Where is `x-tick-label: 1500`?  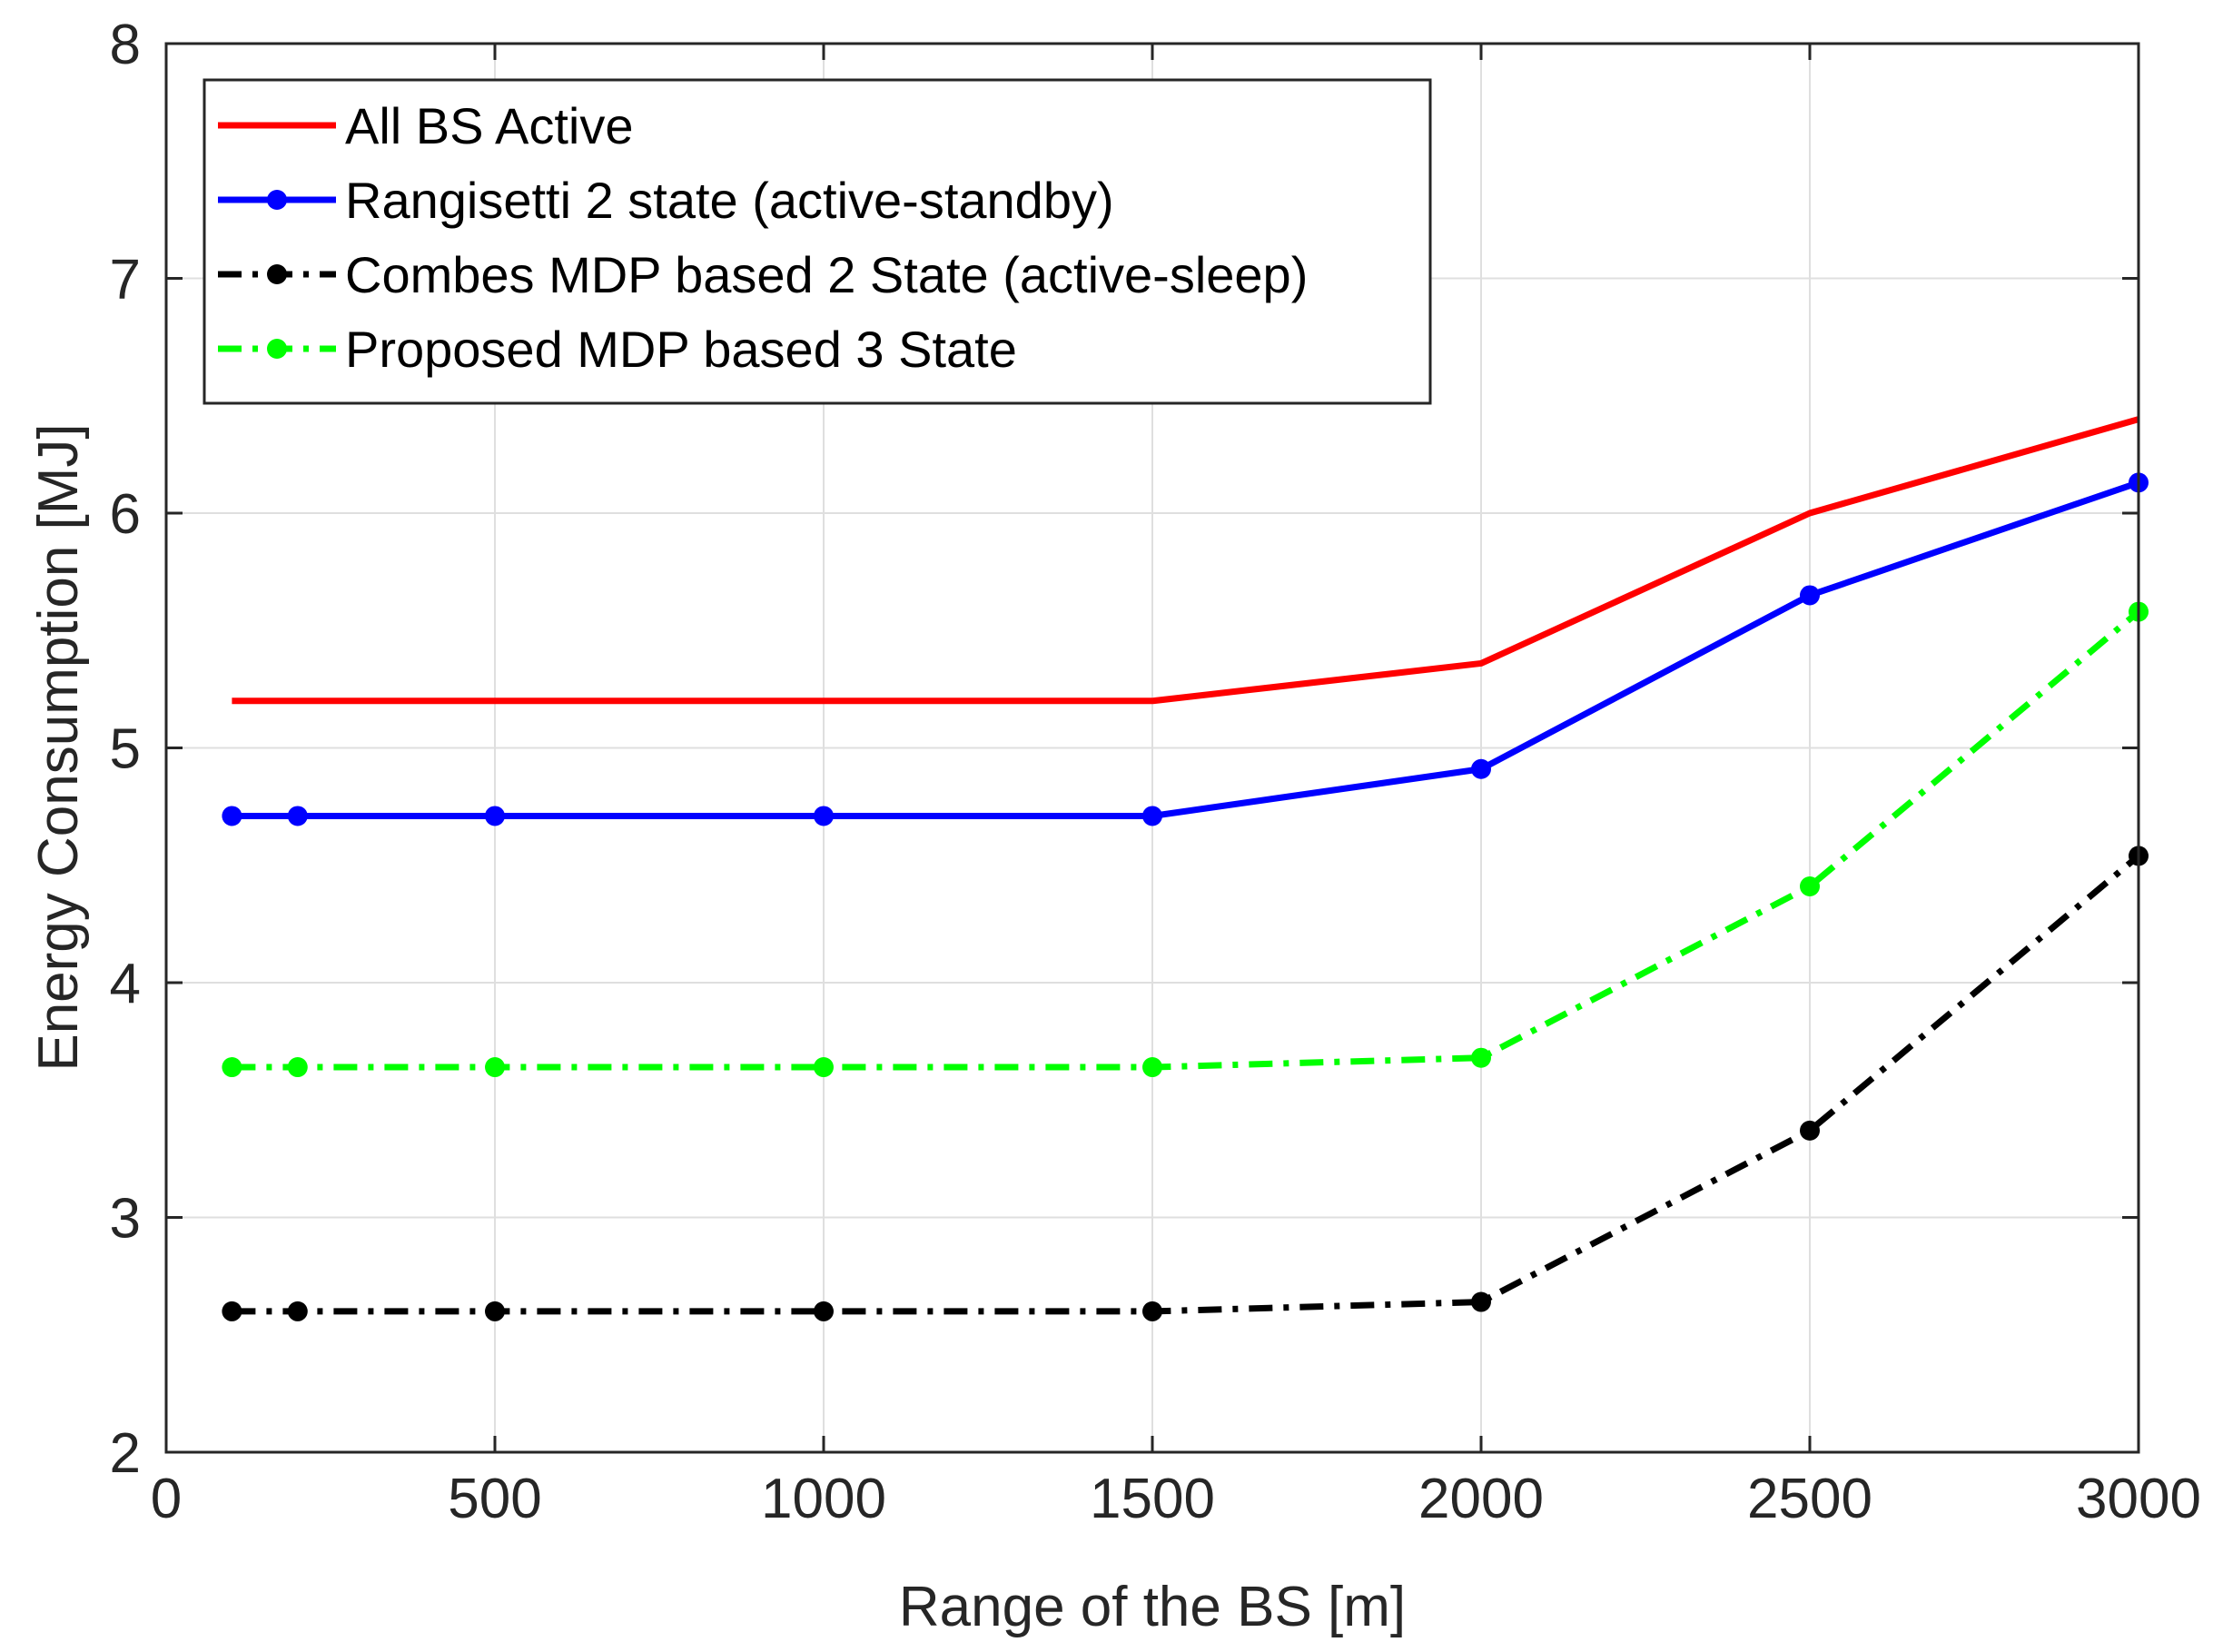
x-tick-label: 1500 is located at coordinates (1152, 1499).